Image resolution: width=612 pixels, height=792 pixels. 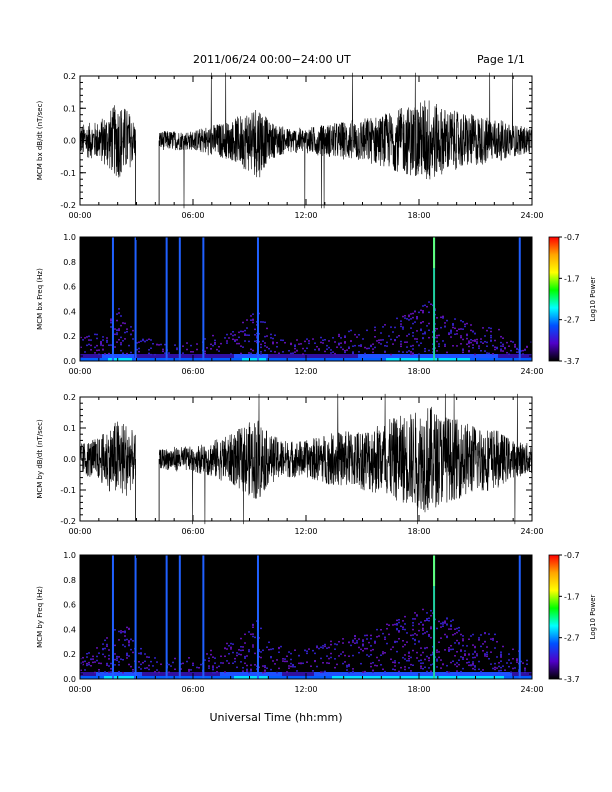 What do you see at coordinates (593, 616) in the screenshot?
I see `colorbar-title: Log10 Power` at bounding box center [593, 616].